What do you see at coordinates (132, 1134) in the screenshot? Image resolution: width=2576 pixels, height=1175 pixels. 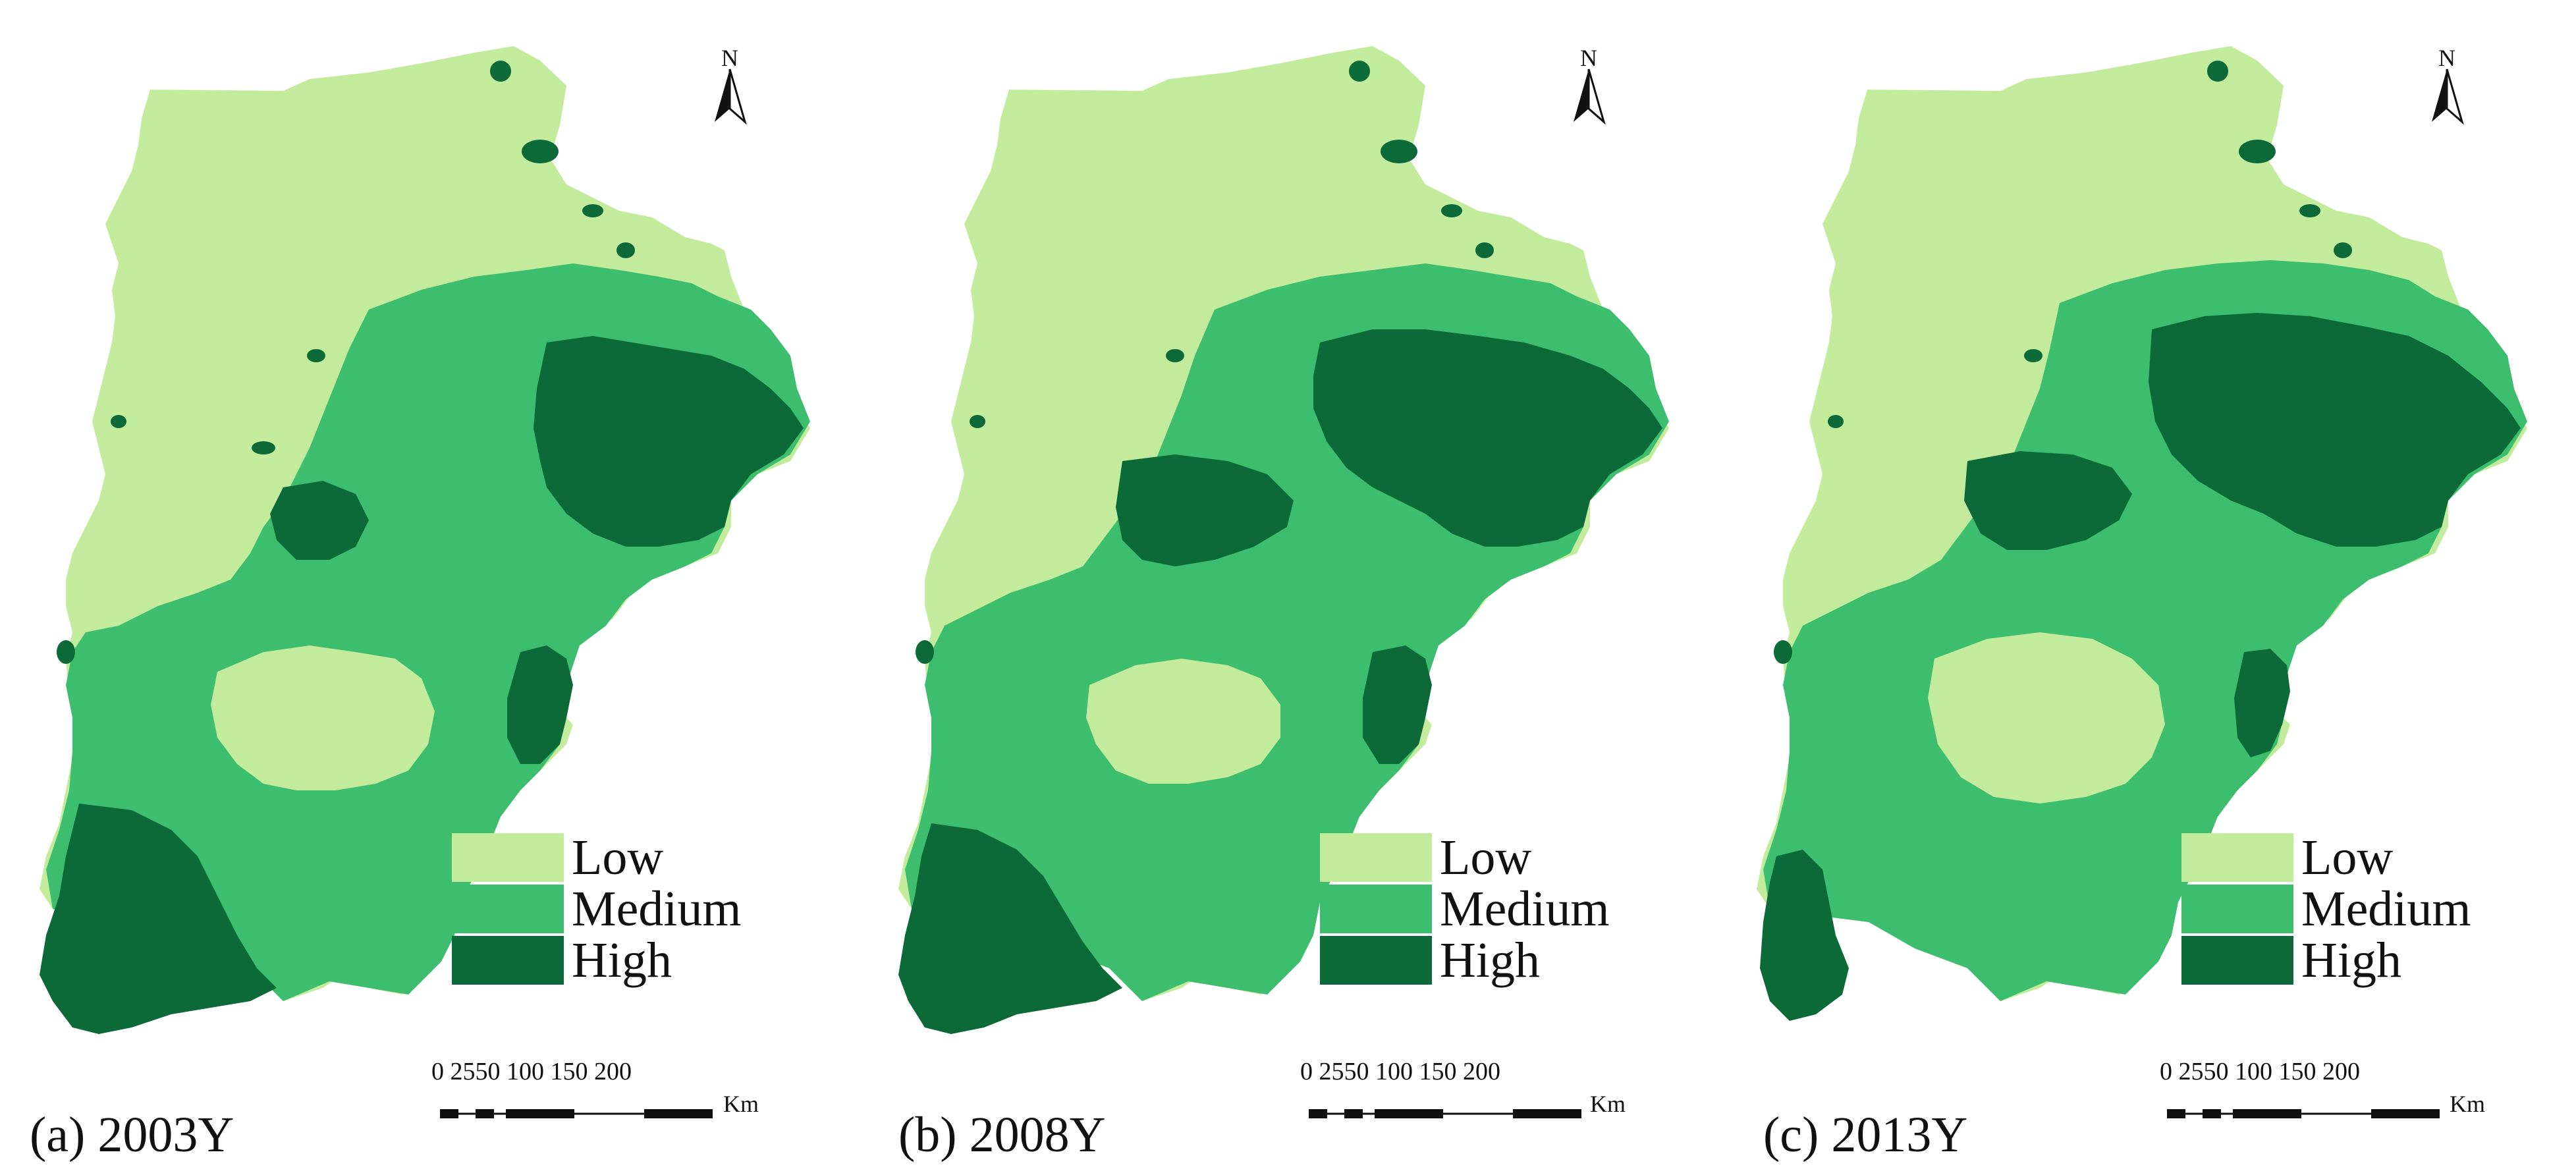 I see `panel-caption: (a) 2003Y` at bounding box center [132, 1134].